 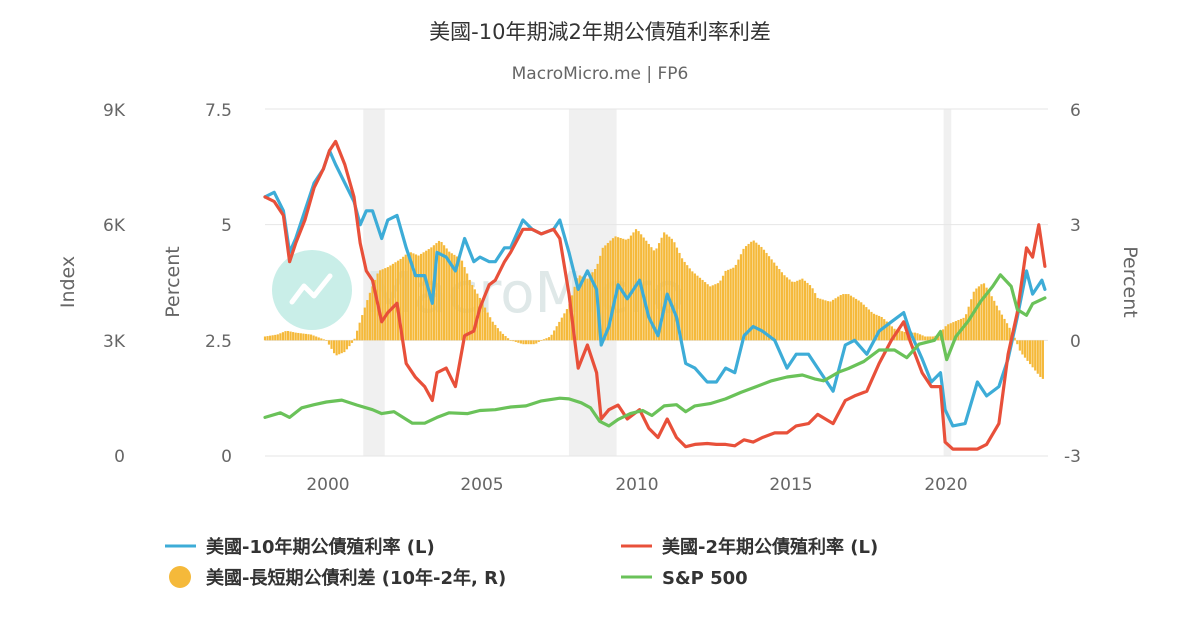 What do you see at coordinates (636, 485) in the screenshot?
I see `x-tick-2010: 2010` at bounding box center [636, 485].